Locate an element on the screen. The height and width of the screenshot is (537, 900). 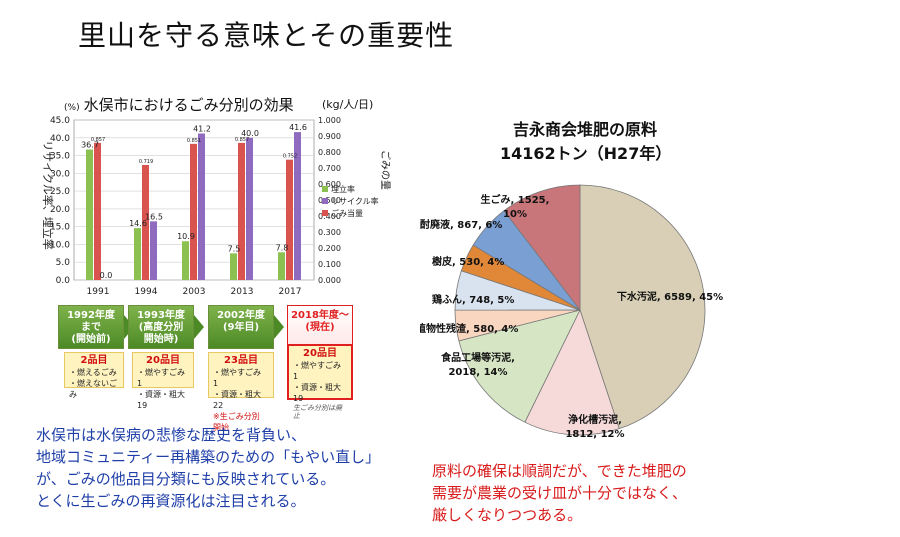
y-tick-label: 10.0 is located at coordinates (60, 245).